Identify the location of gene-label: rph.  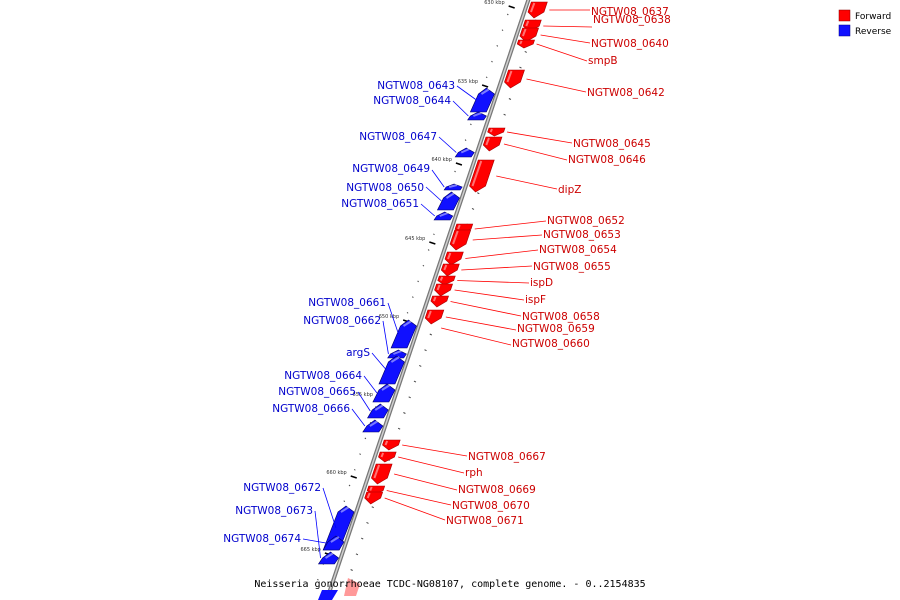
(474, 473).